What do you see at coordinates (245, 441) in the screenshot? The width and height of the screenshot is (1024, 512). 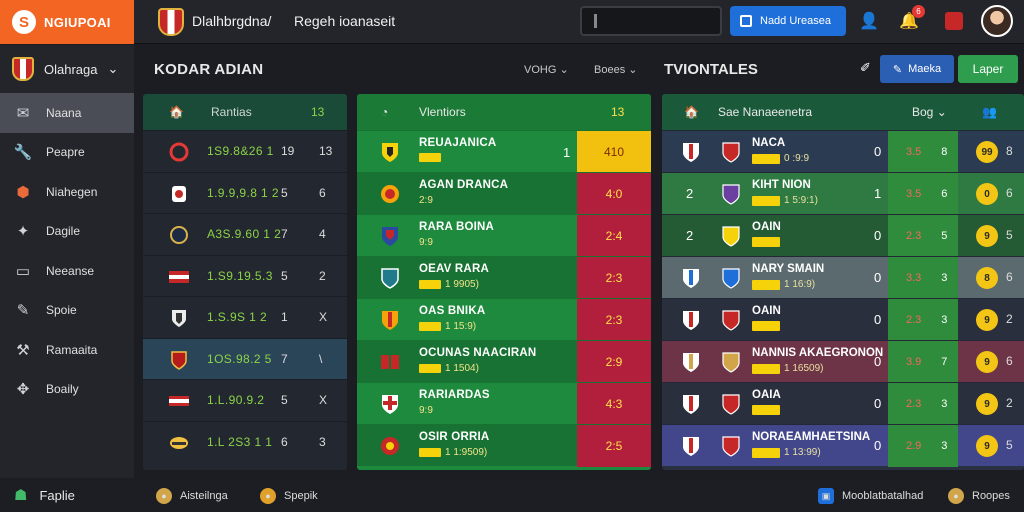 I see `table-row: 1.L 2S3 1 1 6 3` at bounding box center [245, 441].